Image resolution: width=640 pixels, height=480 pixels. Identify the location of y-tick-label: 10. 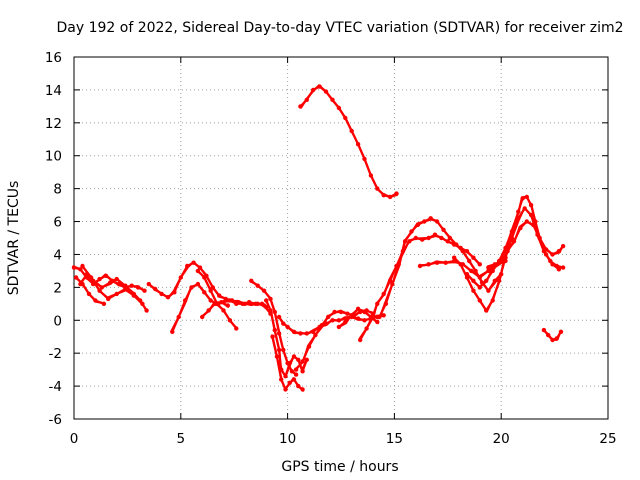
(53, 157).